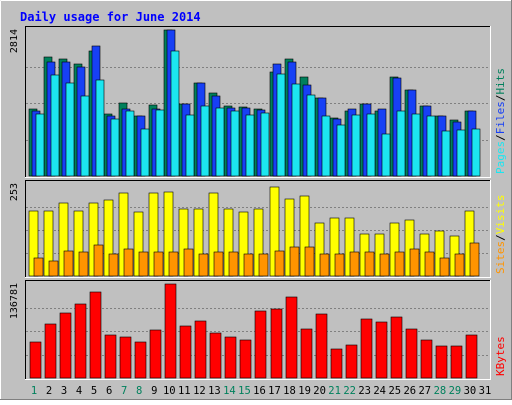 This screenshot has height=405, width=512. I want to click on visits-legend-visits: Visits, so click(500, 215).